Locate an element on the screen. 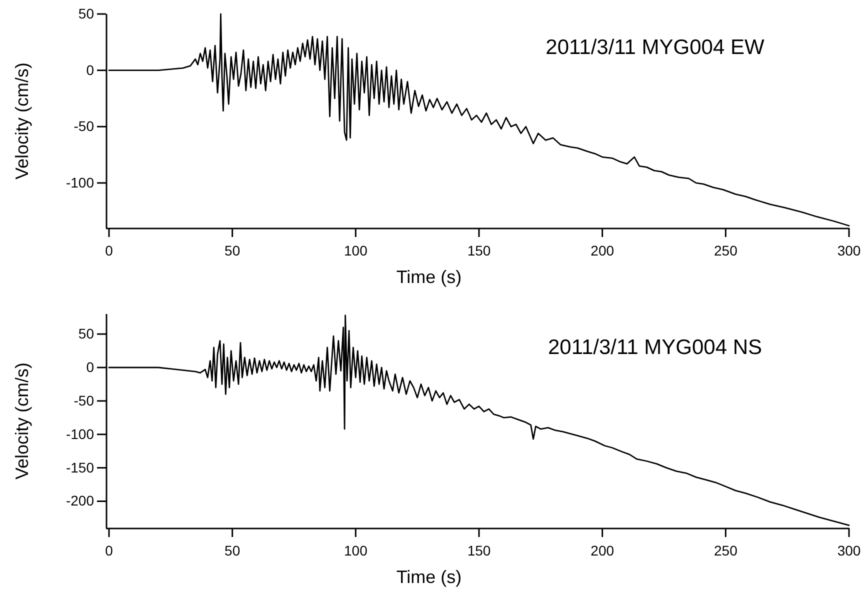  text: 2011/3/11 MYG004 NS is located at coordinates (655, 347).